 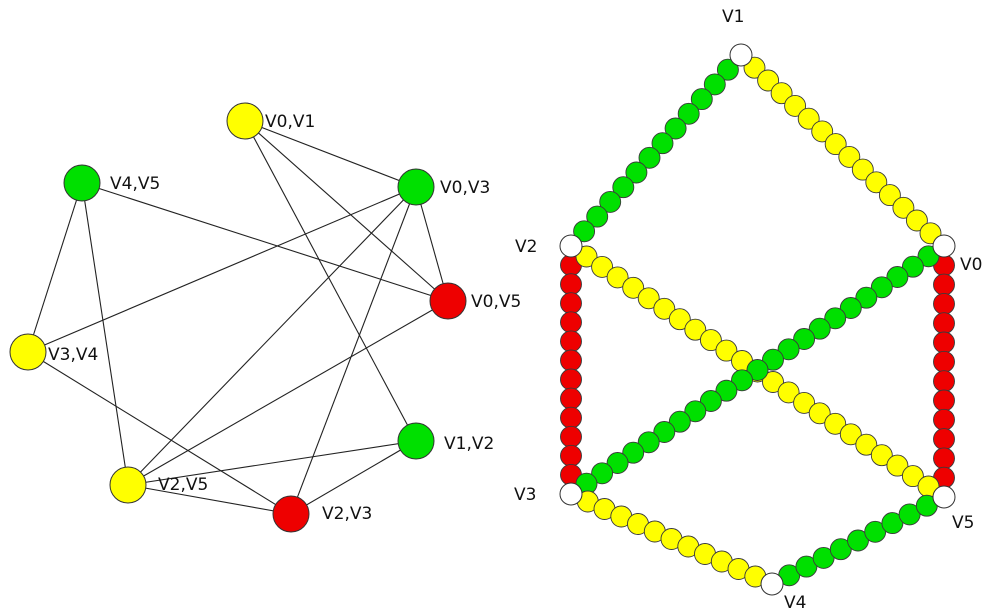 What do you see at coordinates (159, 433) in the screenshot?
I see `edge-v3v4-v2v3` at bounding box center [159, 433].